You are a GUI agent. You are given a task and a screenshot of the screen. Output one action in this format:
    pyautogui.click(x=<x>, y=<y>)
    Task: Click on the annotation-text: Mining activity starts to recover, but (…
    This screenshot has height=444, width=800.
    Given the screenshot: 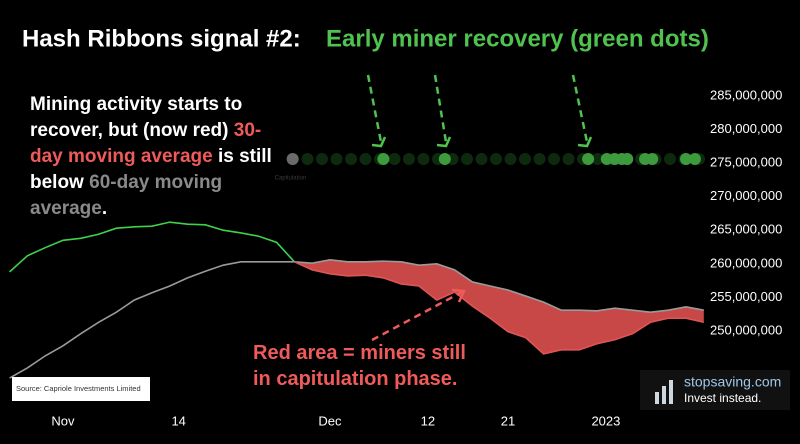 What is the action you would take?
    pyautogui.click(x=136, y=117)
    